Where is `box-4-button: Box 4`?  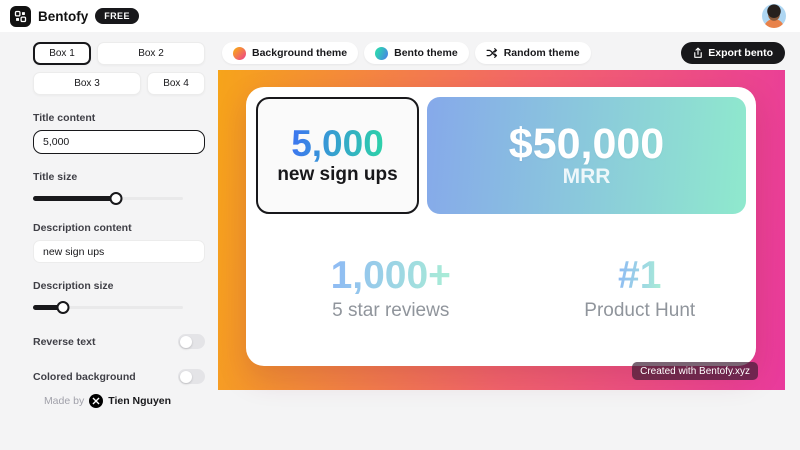
box-4-button: Box 4 is located at coordinates (176, 83).